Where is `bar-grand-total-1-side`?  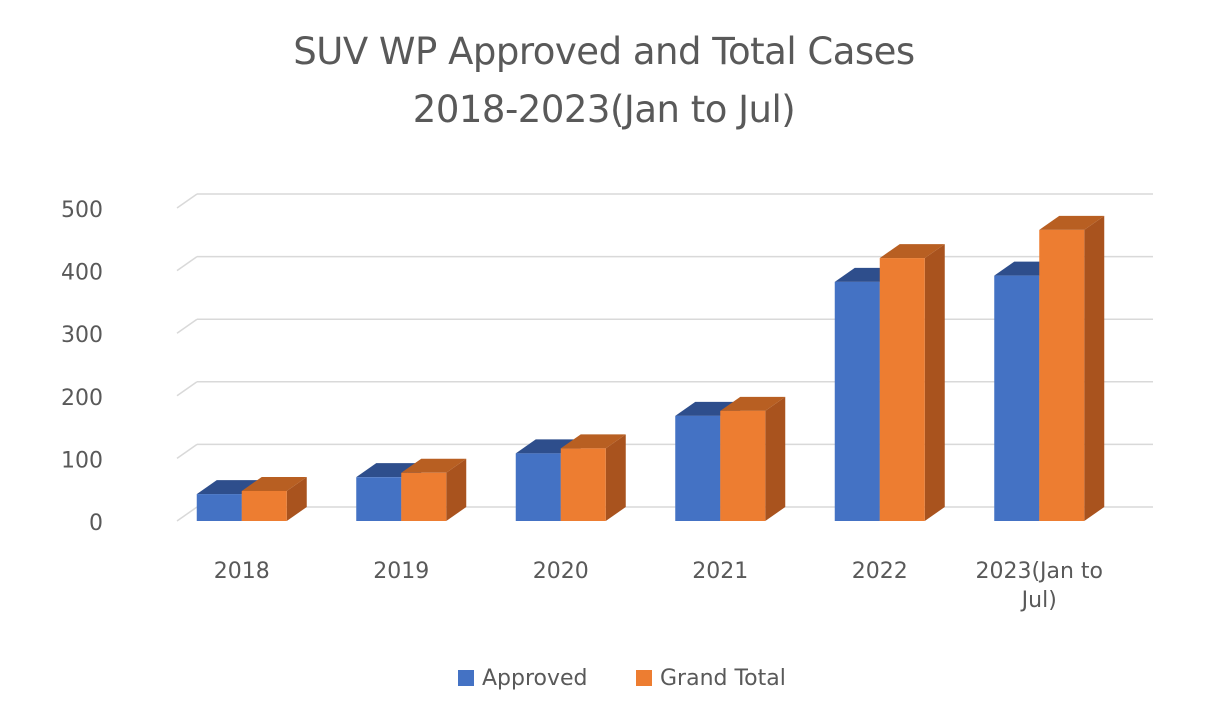
bar-grand-total-1-side is located at coordinates (456, 489).